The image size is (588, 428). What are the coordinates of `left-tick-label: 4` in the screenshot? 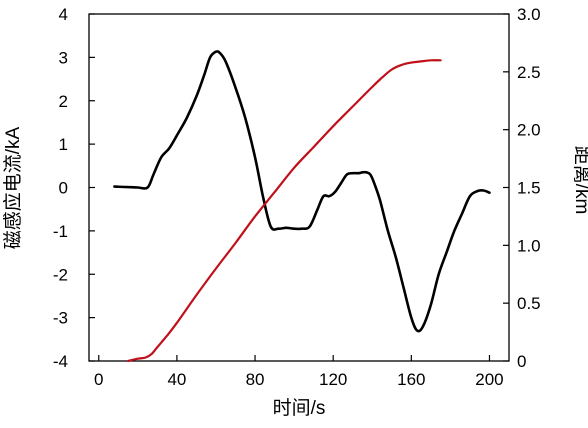 It's located at (63, 14).